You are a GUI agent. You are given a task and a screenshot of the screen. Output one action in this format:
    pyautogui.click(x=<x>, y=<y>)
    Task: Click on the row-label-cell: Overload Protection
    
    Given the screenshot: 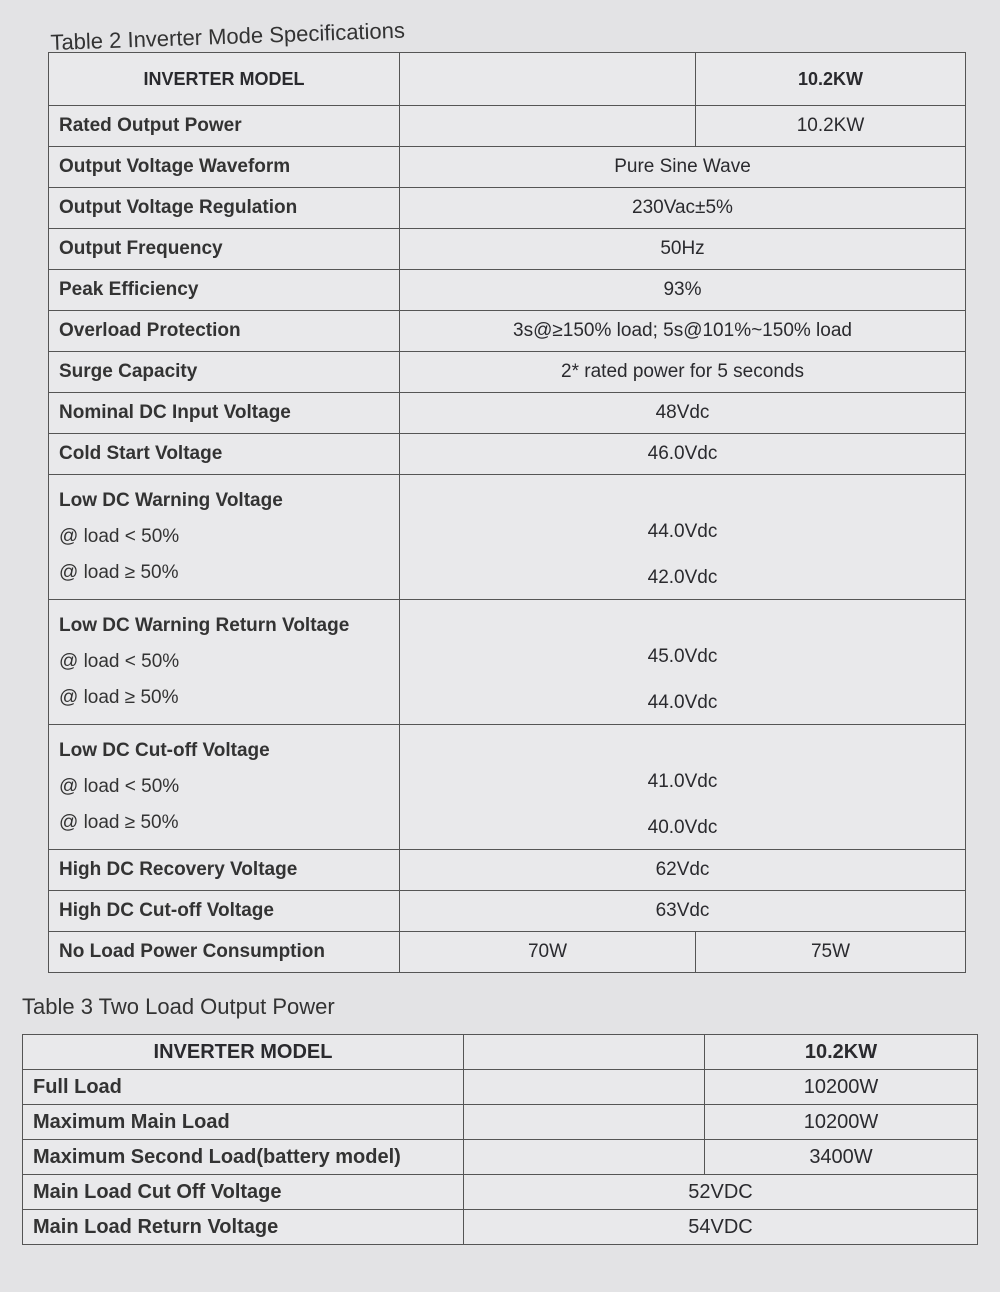 What is the action you would take?
    pyautogui.click(x=224, y=331)
    